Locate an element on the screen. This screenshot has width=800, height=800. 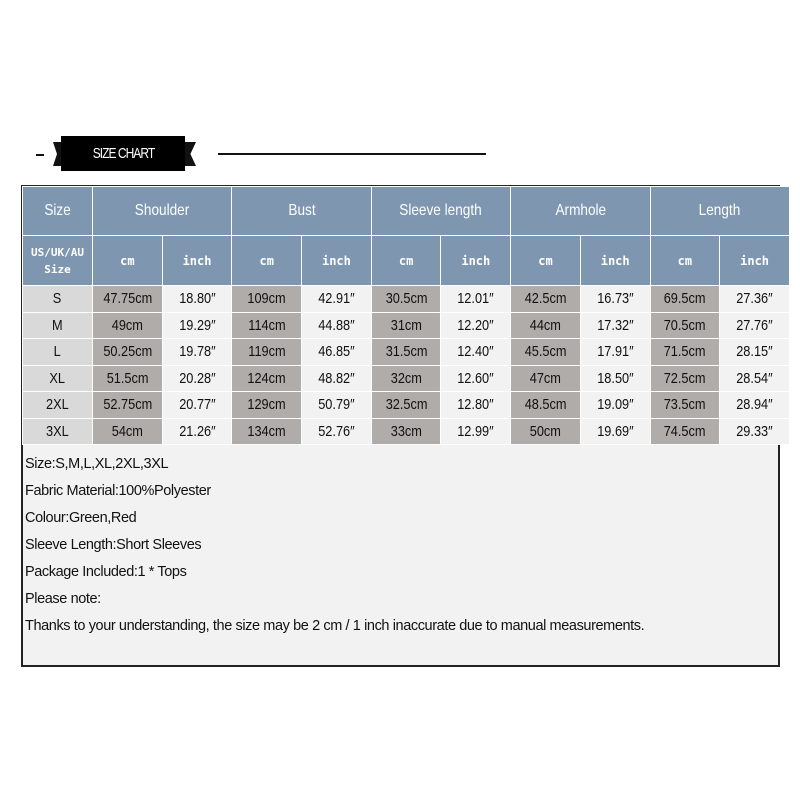
inch-cell: 12.99″ is located at coordinates (476, 431).